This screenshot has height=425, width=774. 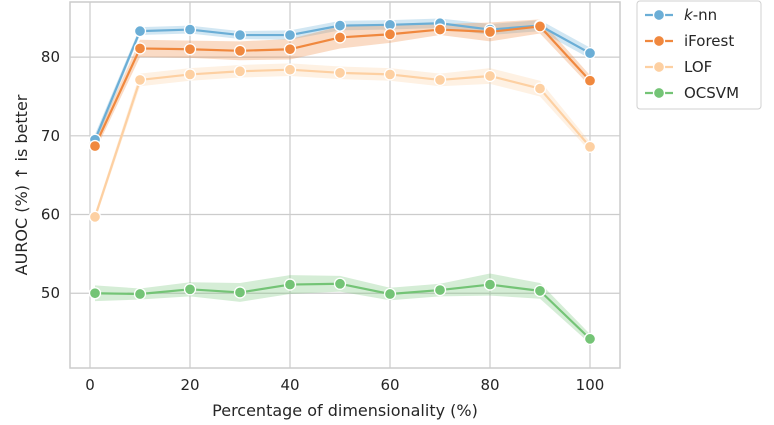 I want to click on x-tick-label: 20, so click(x=189, y=385).